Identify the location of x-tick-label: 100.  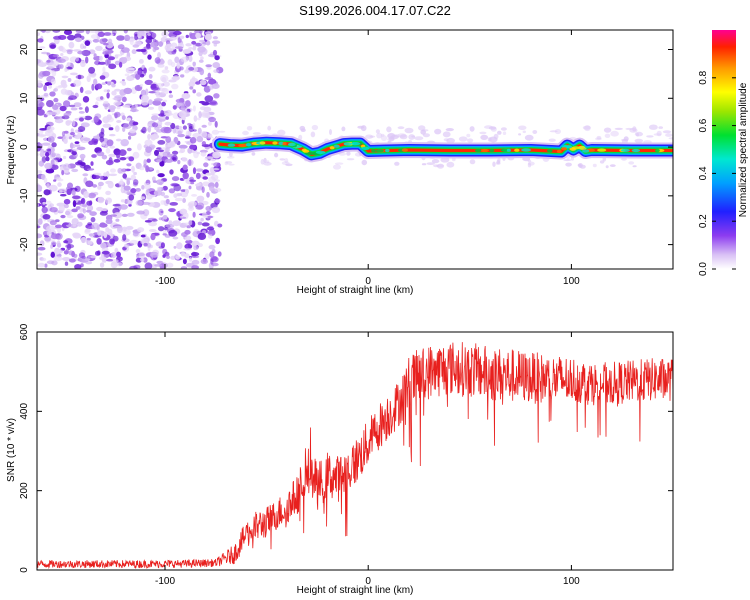
(571, 581).